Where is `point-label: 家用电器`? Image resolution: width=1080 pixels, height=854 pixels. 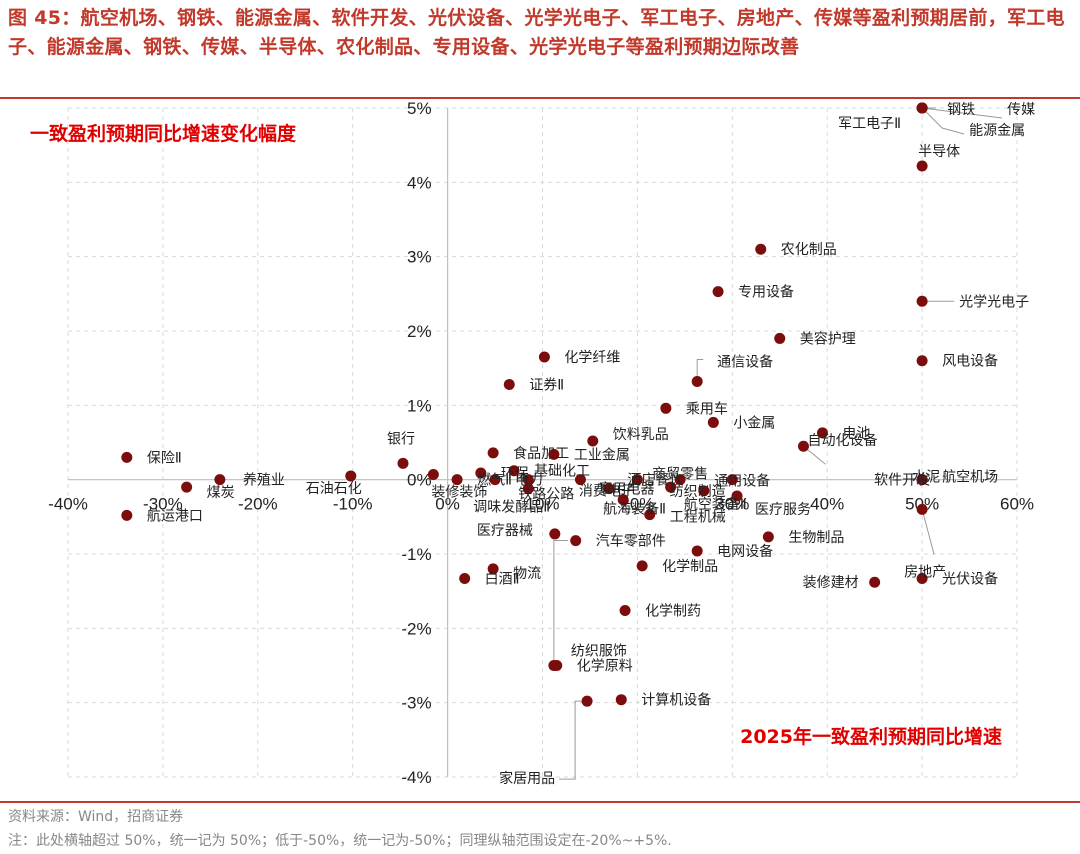 point-label: 家用电器 is located at coordinates (626, 489).